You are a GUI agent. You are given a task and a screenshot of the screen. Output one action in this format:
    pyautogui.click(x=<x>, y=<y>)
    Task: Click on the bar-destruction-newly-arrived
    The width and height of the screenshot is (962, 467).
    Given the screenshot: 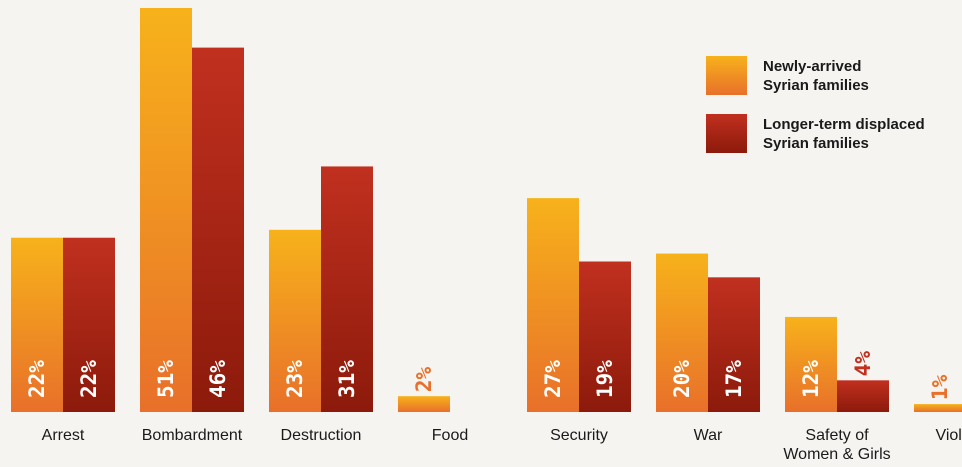 What is the action you would take?
    pyautogui.click(x=295, y=320)
    